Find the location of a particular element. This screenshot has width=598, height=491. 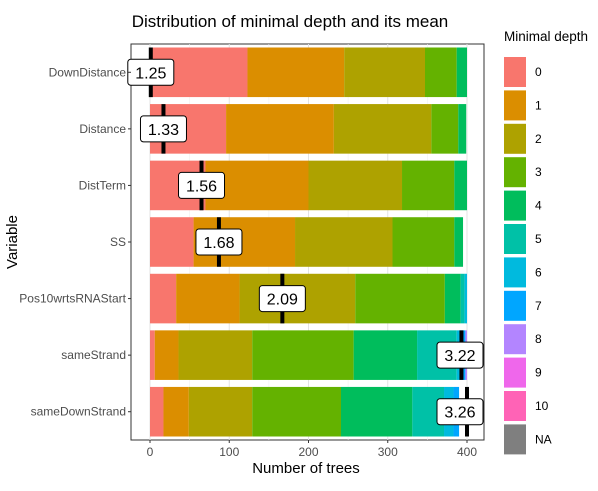

x-tick-labels: 0 100 200 300 400 is located at coordinates (312, 449).